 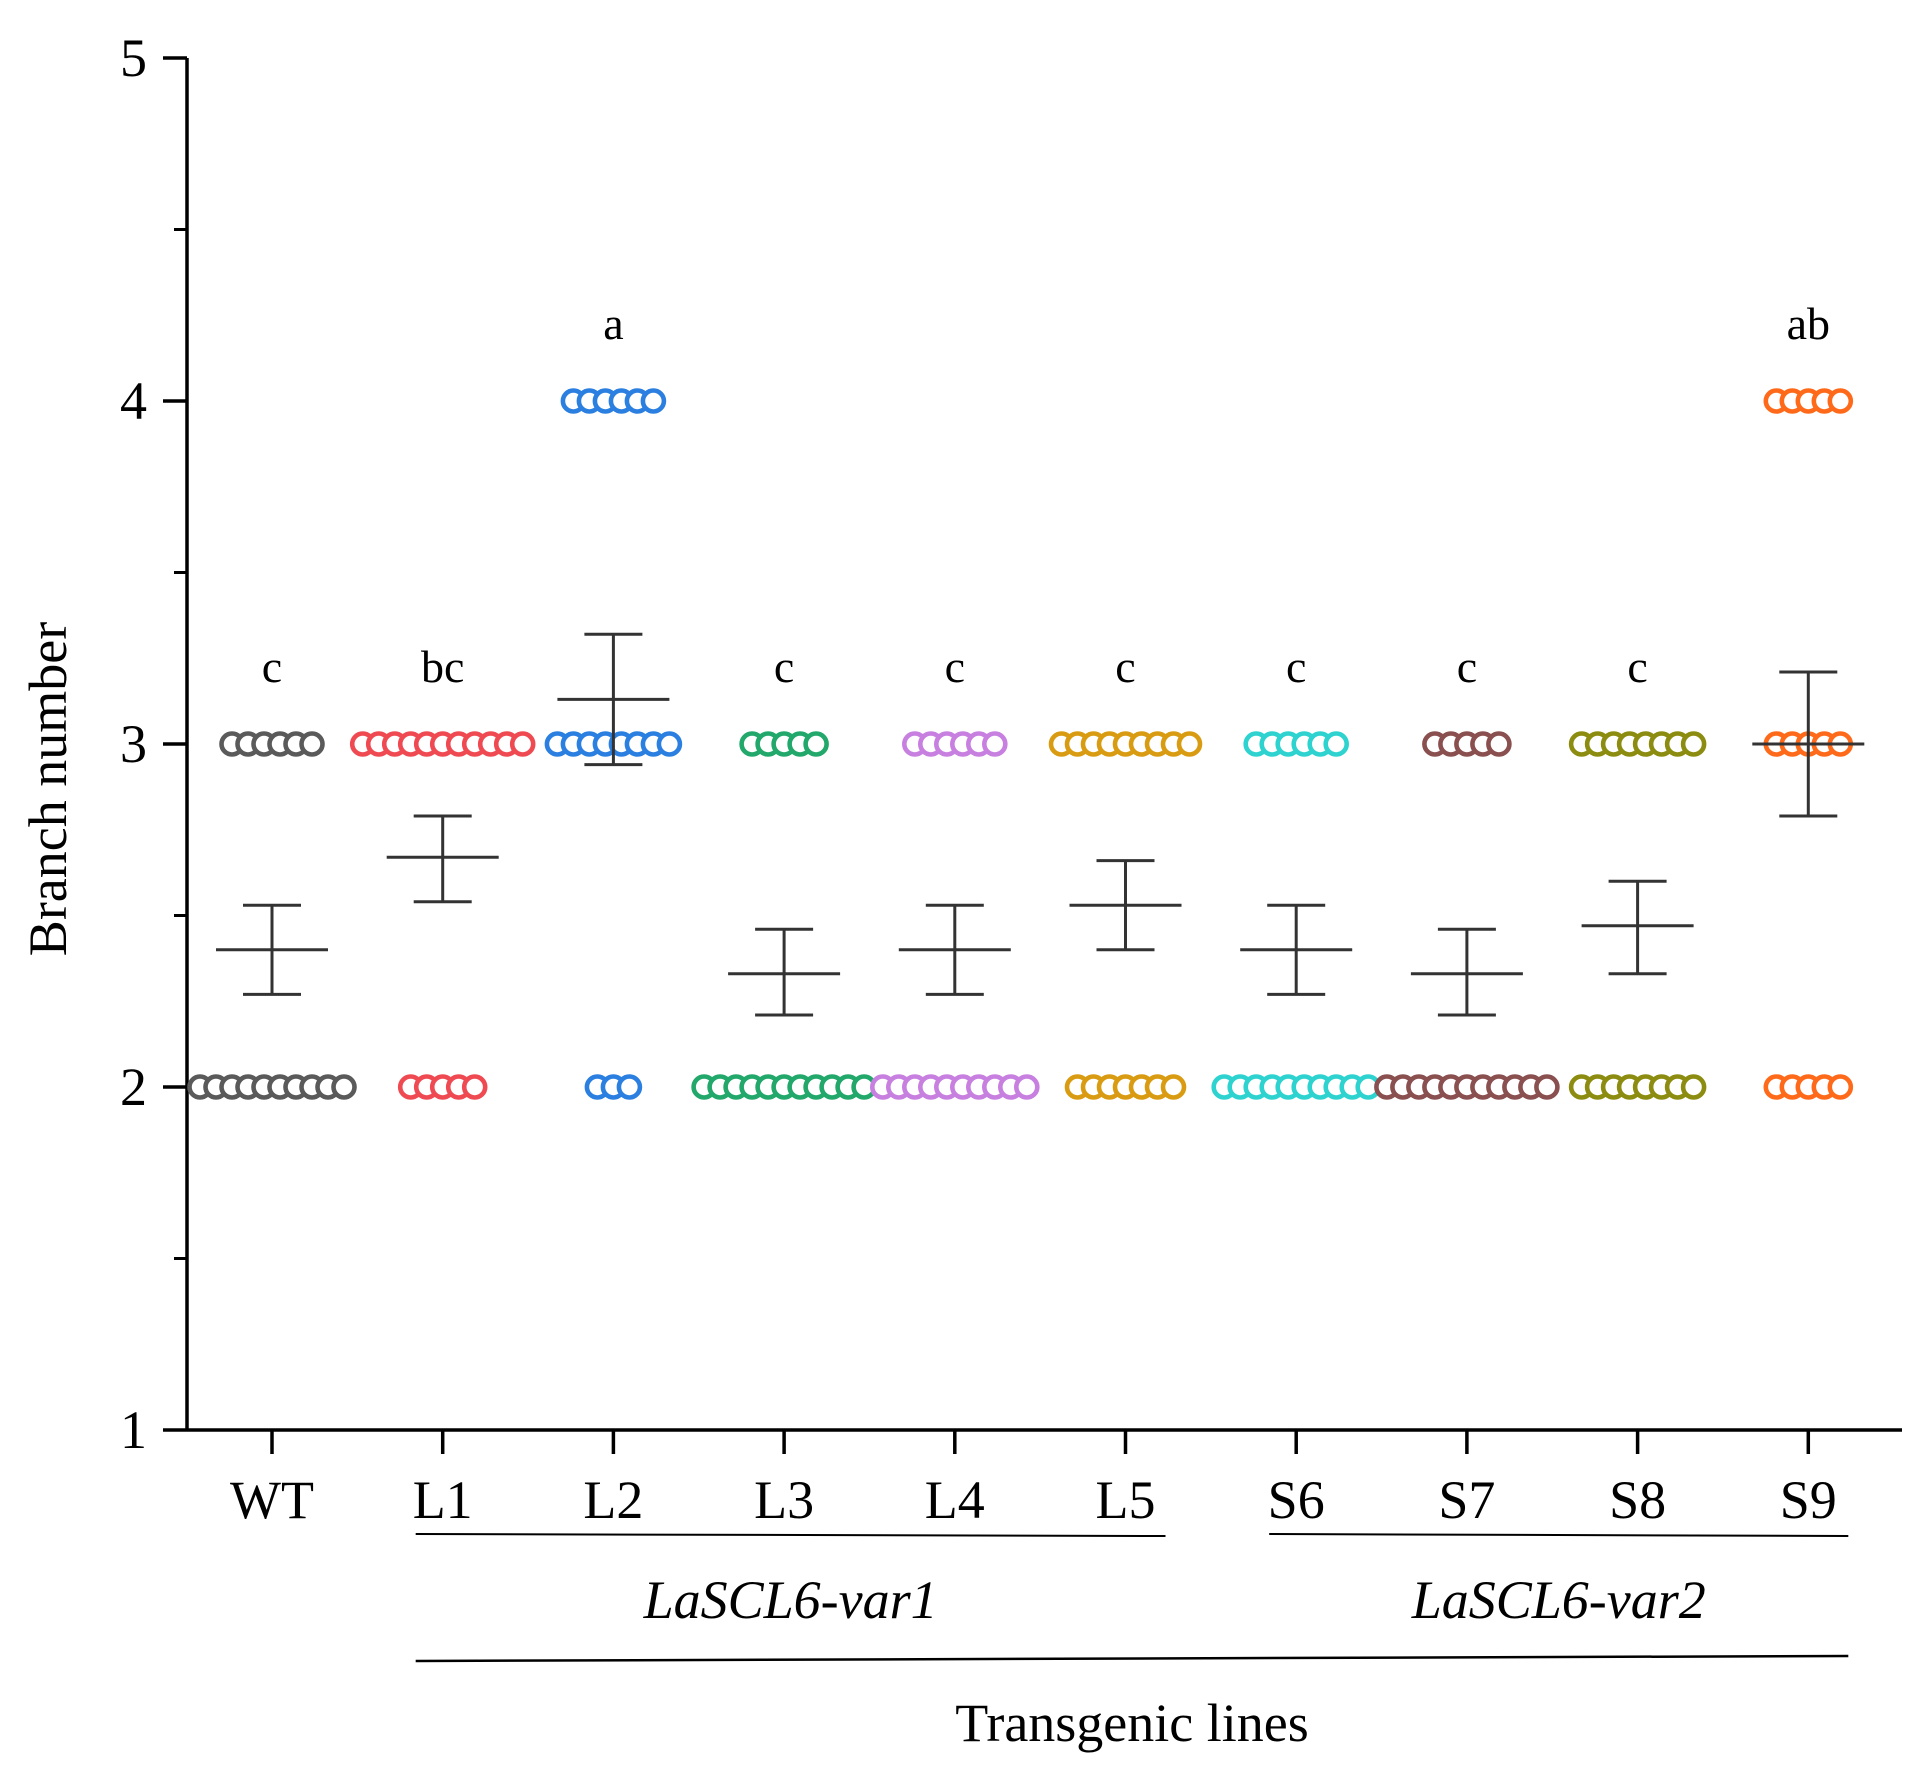 I want to click on x-tick-label: L1, so click(x=443, y=1500).